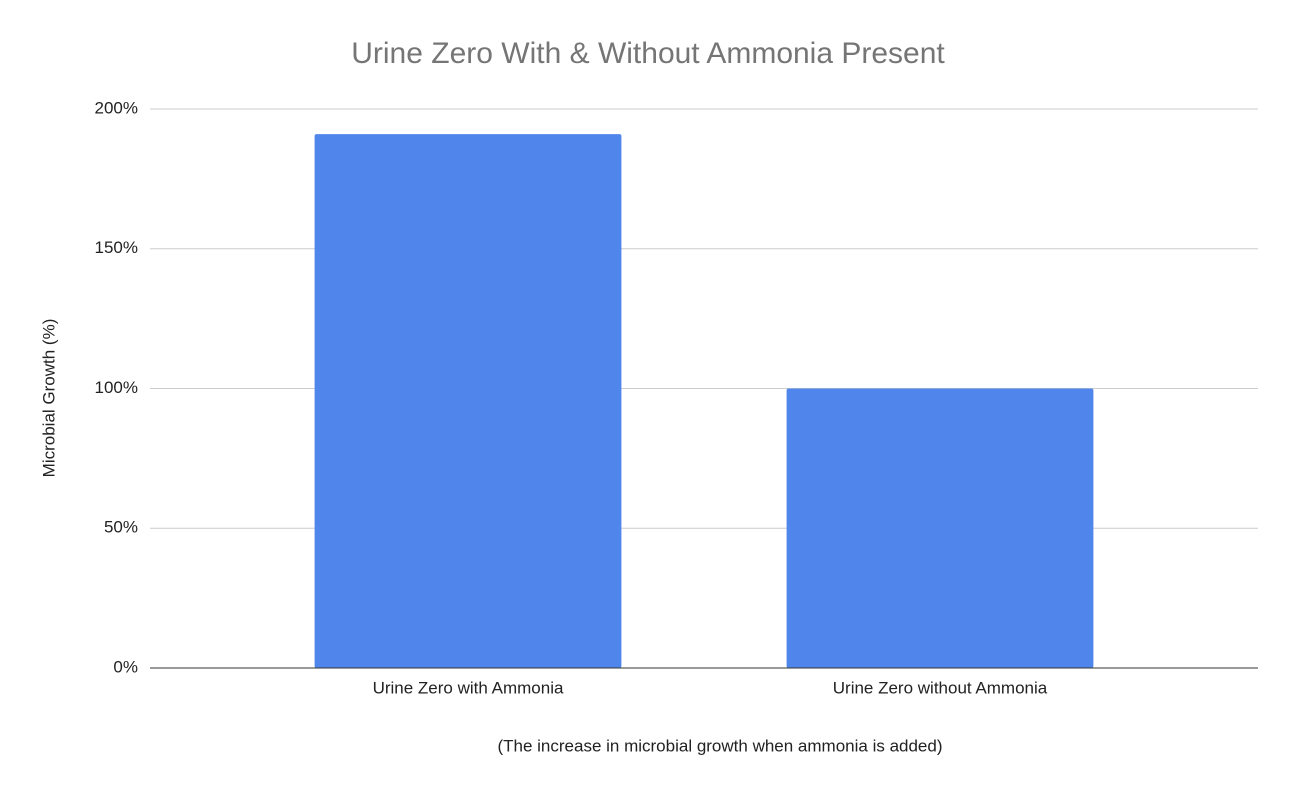 The width and height of the screenshot is (1300, 803). Describe the element at coordinates (116, 247) in the screenshot. I see `y-tick-label: 150%` at that location.